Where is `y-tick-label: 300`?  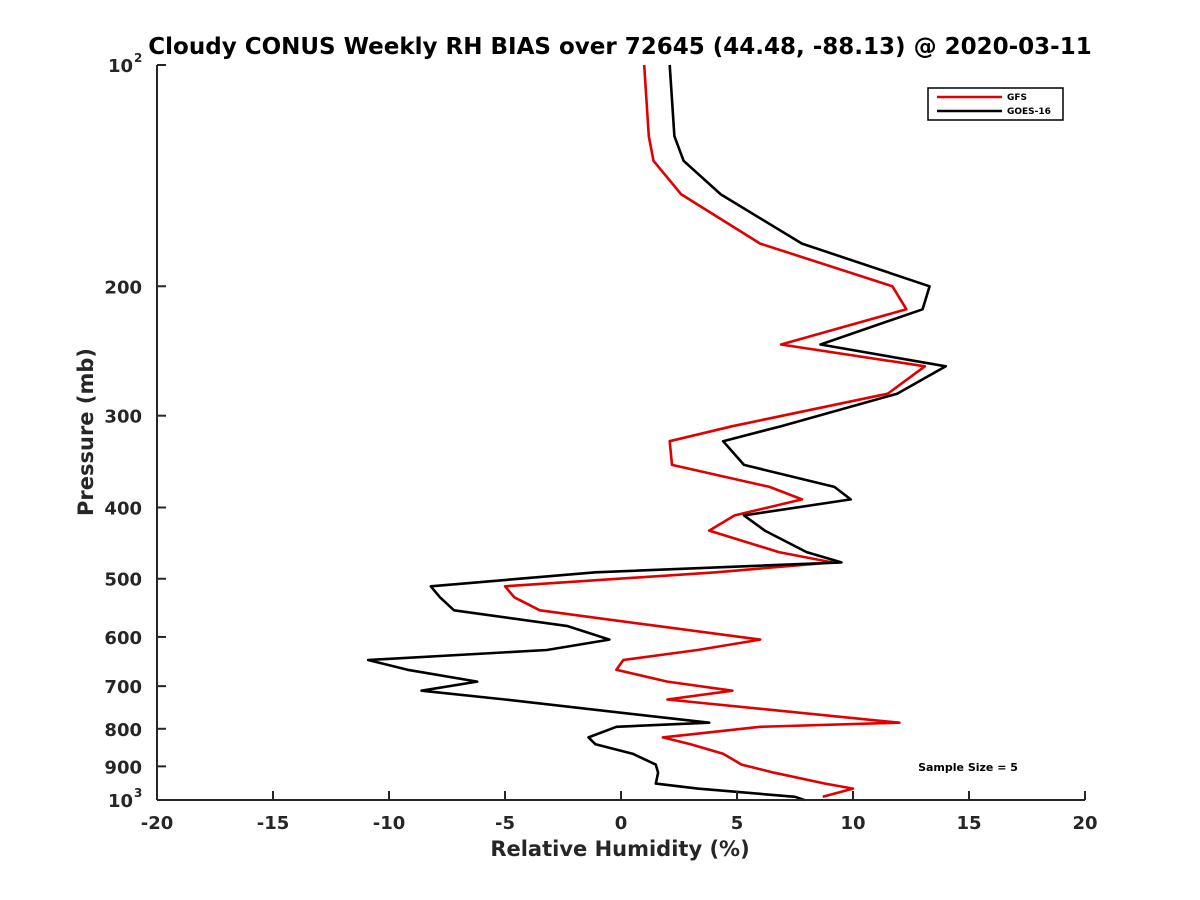
y-tick-label: 300 is located at coordinates (123, 417).